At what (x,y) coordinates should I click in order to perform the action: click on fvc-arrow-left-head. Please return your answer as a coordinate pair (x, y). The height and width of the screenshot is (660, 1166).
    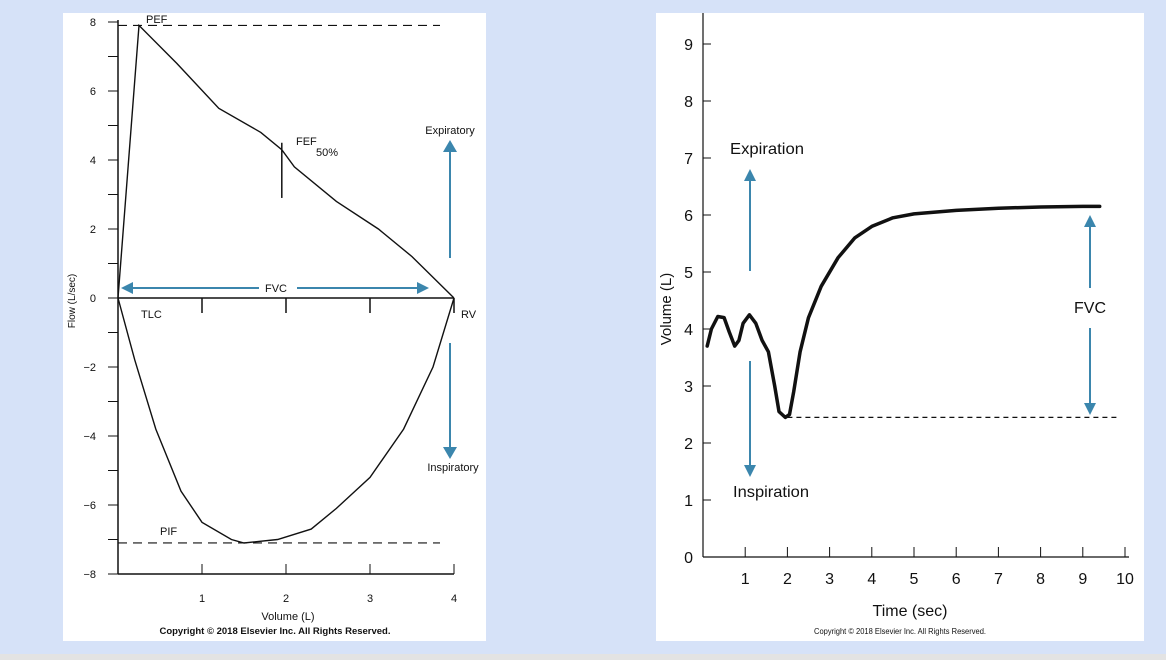
    Looking at the image, I should click on (127, 288).